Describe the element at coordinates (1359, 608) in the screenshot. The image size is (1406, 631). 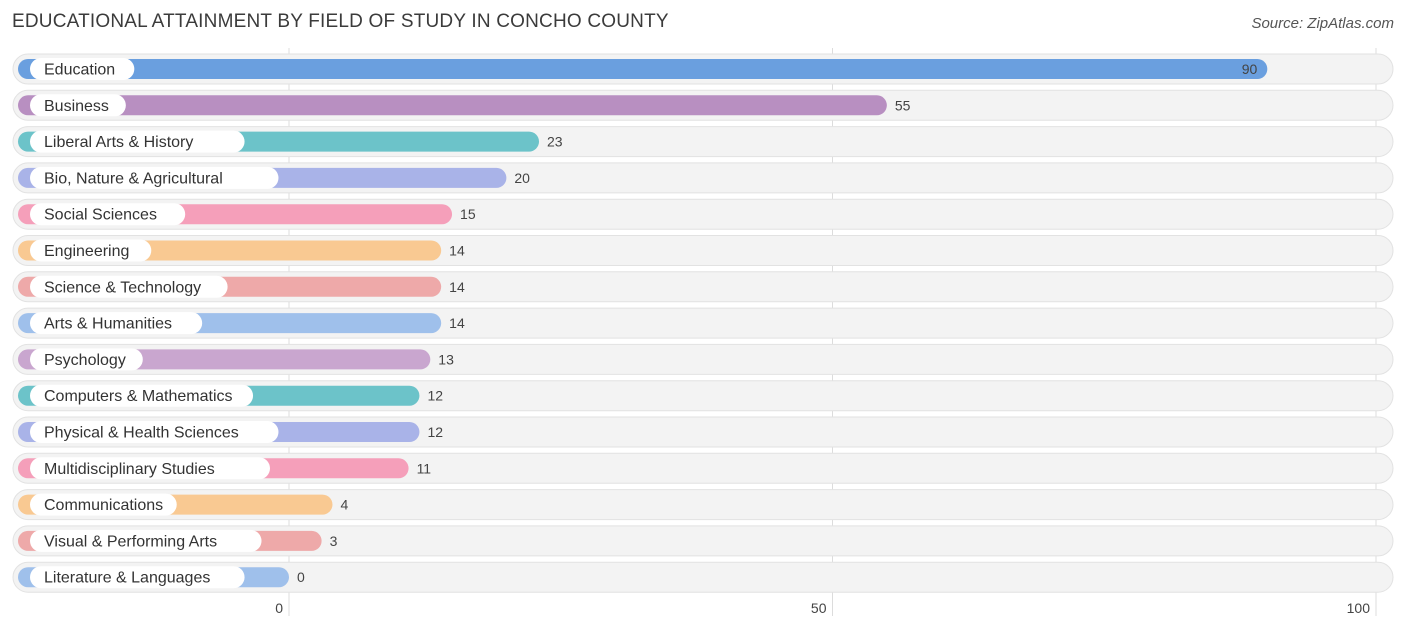
I see `x-tick-label: 100` at that location.